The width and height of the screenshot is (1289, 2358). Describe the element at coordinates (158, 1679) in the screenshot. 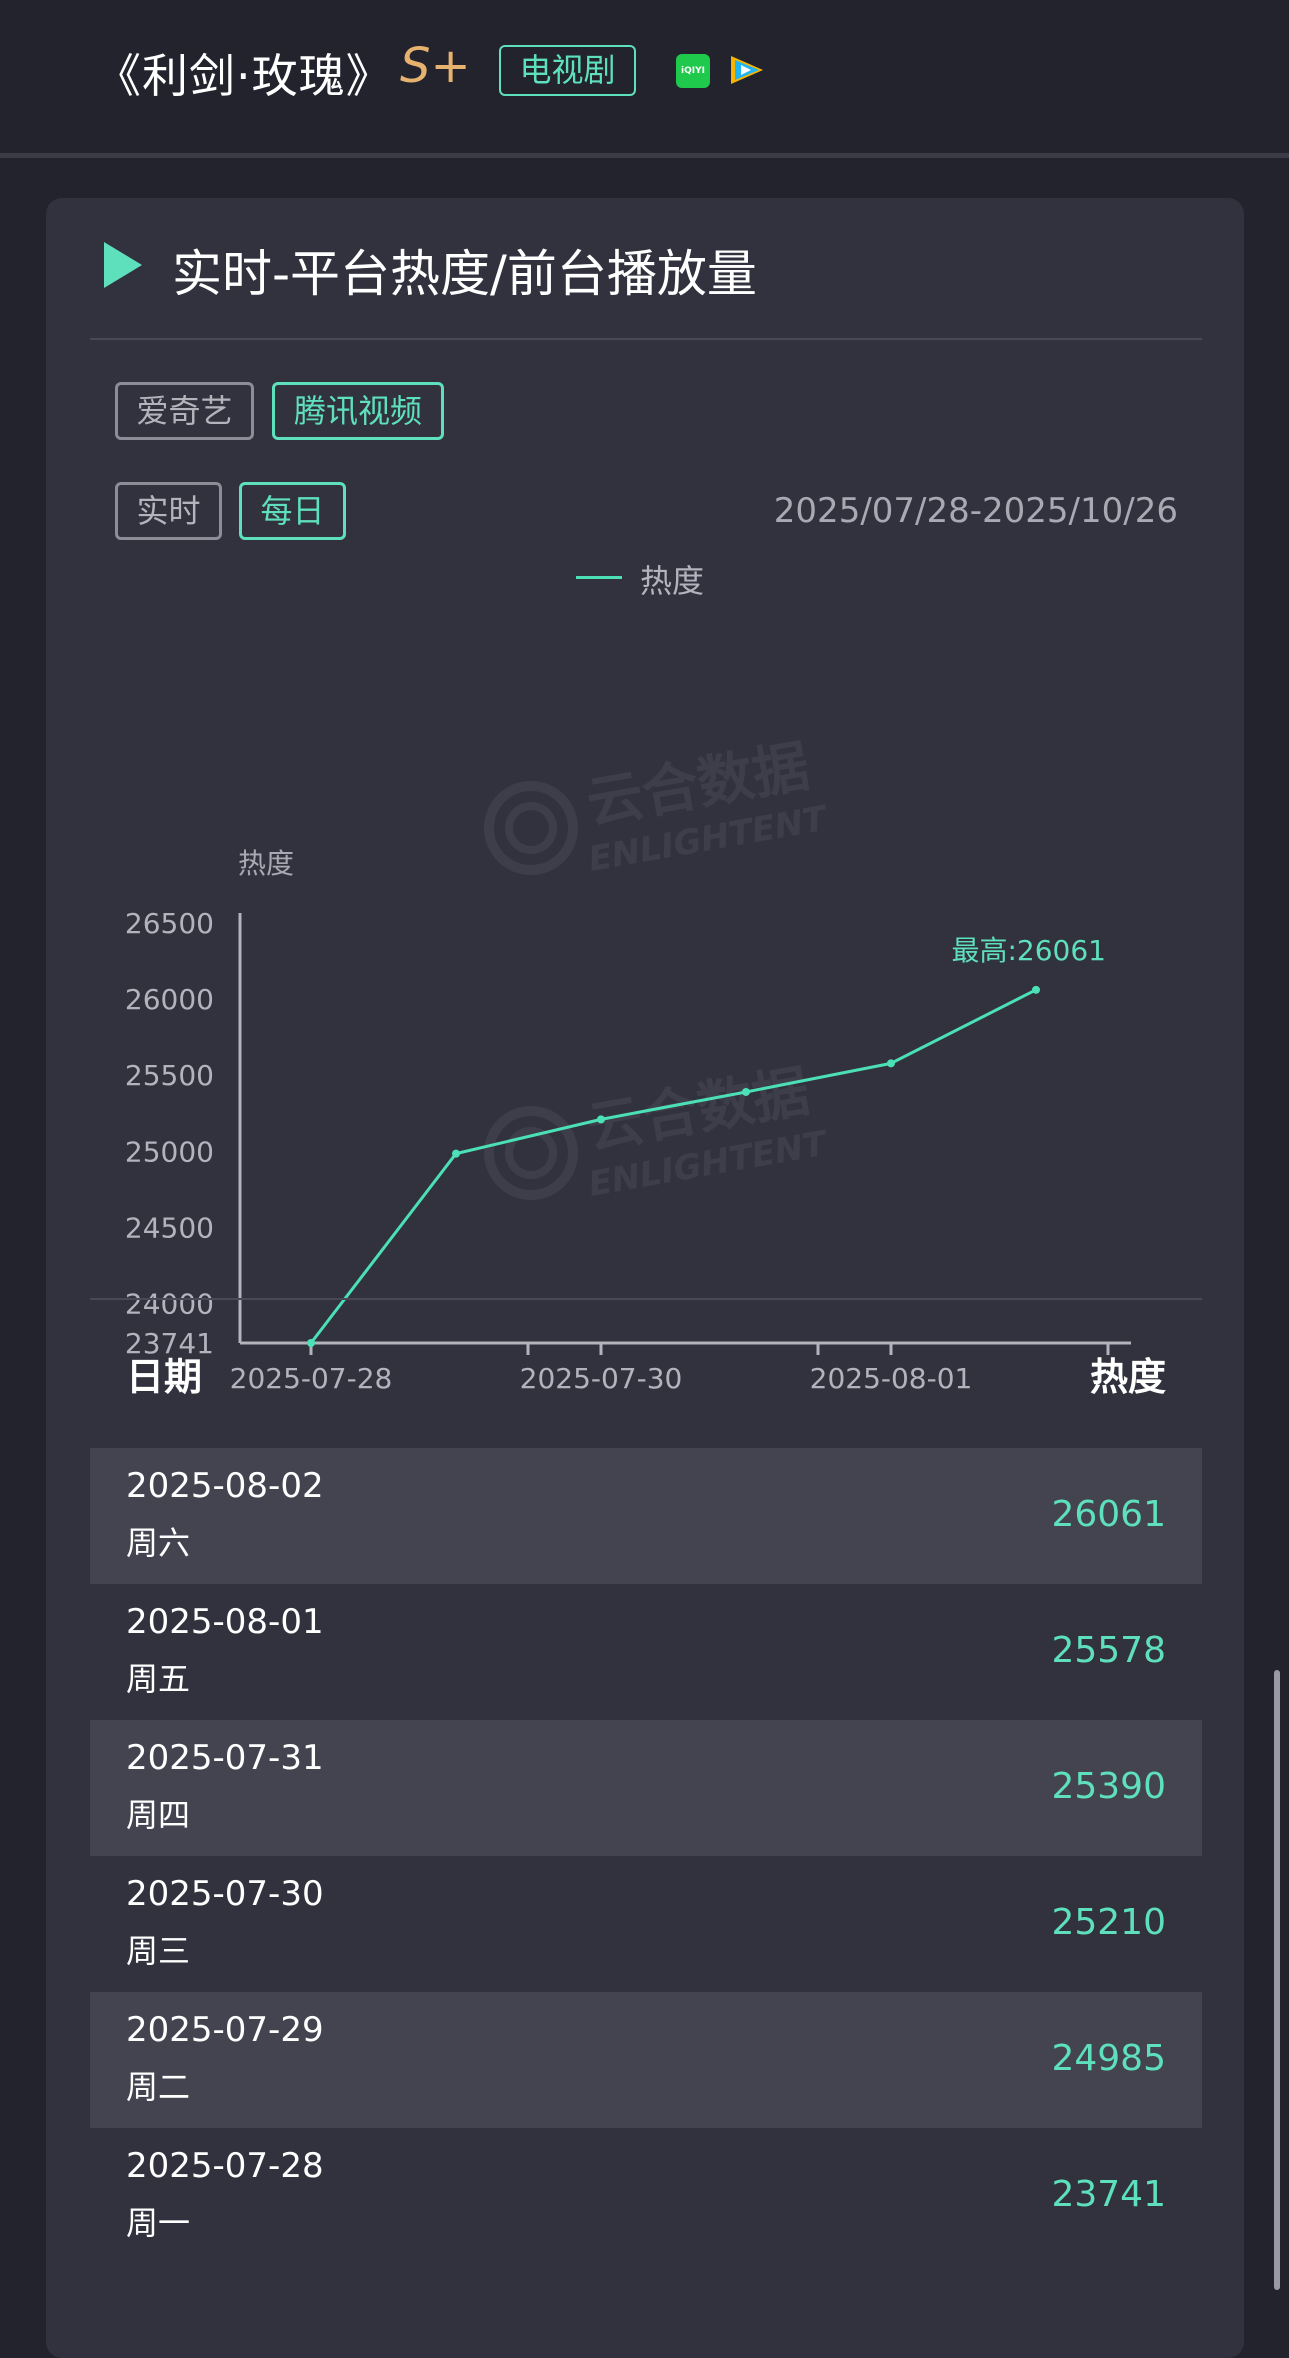

I see `row-weekday: 周五` at that location.